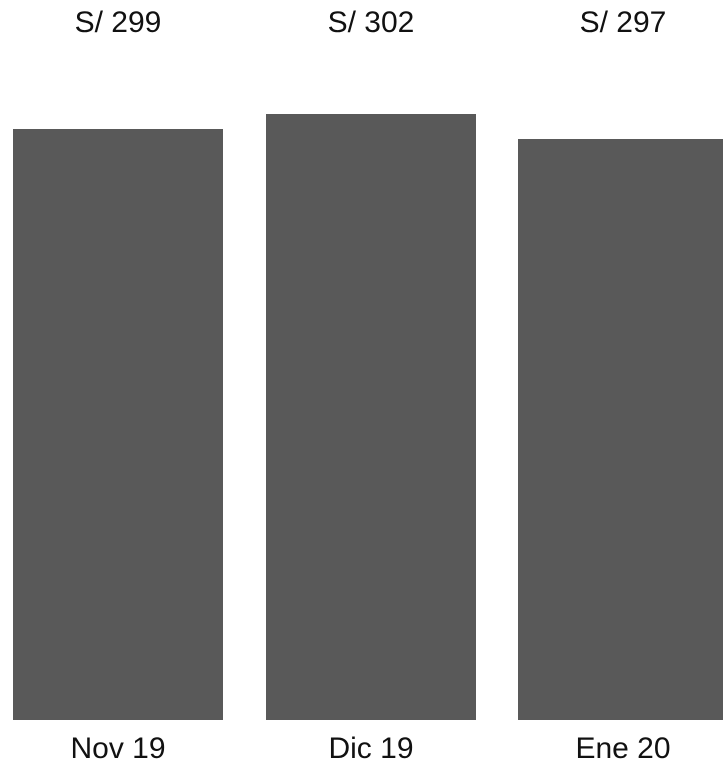  I want to click on value-label: S/ 302, so click(371, 22).